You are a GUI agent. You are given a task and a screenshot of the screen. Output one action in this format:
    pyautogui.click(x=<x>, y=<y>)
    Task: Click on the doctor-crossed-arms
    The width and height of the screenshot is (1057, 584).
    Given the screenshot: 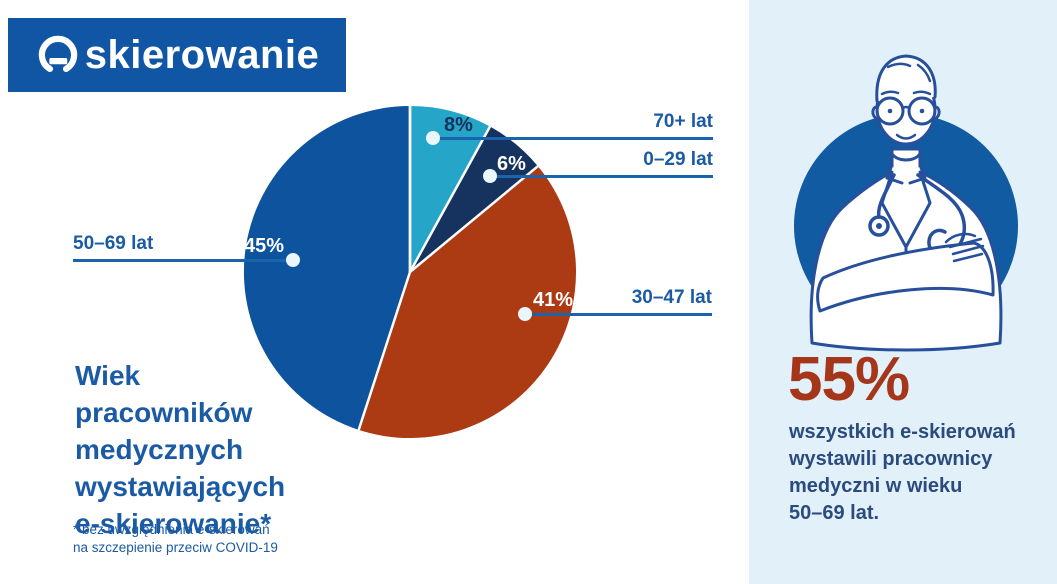 What is the action you would take?
    pyautogui.click(x=905, y=277)
    